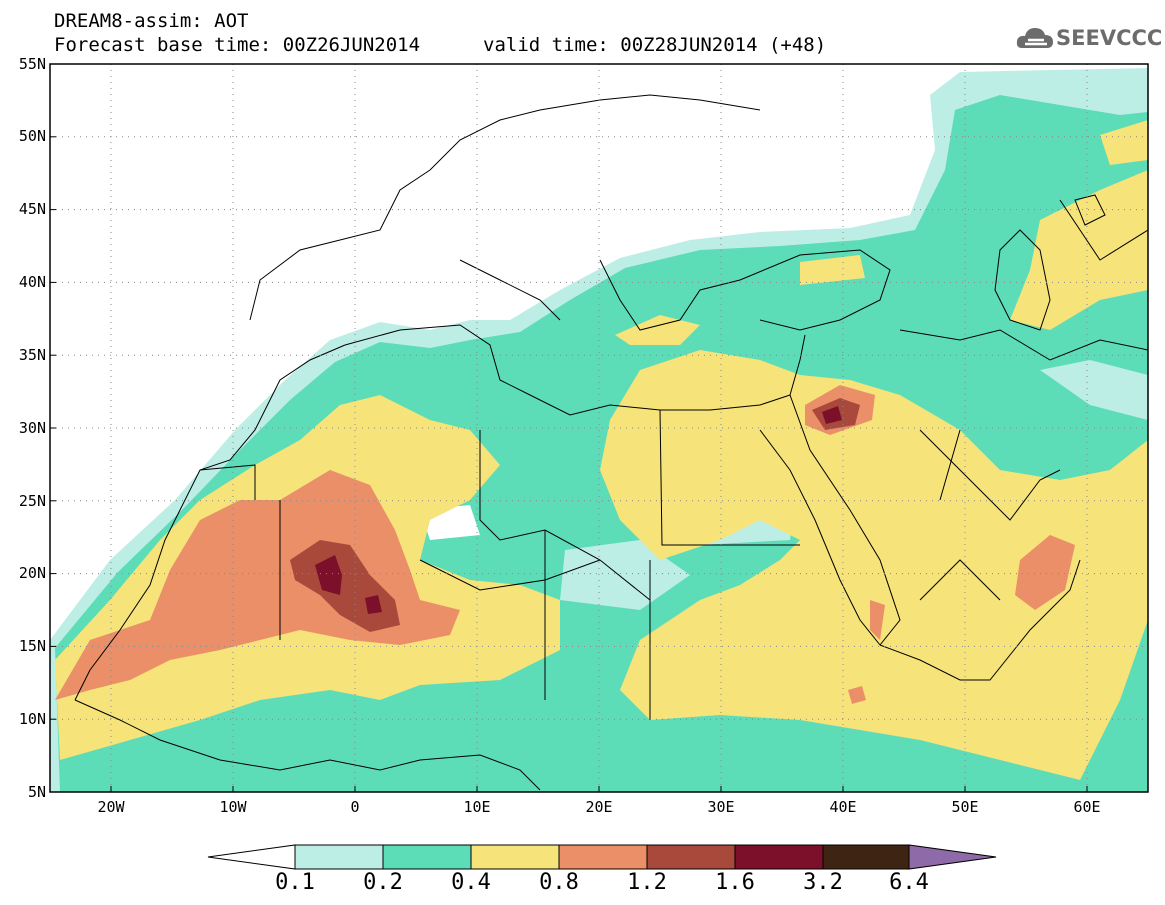 The height and width of the screenshot is (905, 1165). I want to click on lon-label: 10W, so click(233, 807).